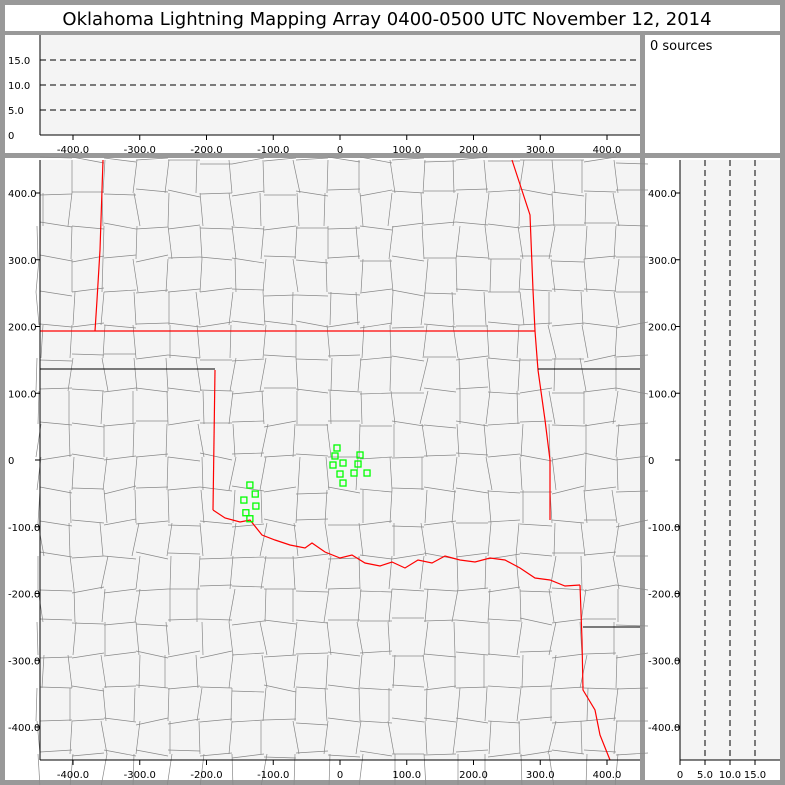  I want to click on alt-x-tick-label: -100.0, so click(273, 150).